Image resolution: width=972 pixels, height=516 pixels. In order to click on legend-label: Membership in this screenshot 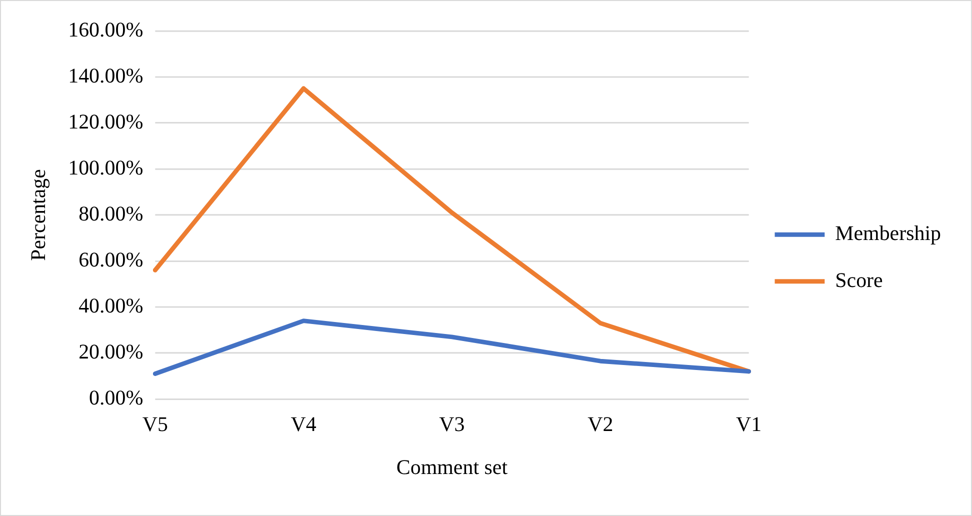, I will do `click(888, 233)`.